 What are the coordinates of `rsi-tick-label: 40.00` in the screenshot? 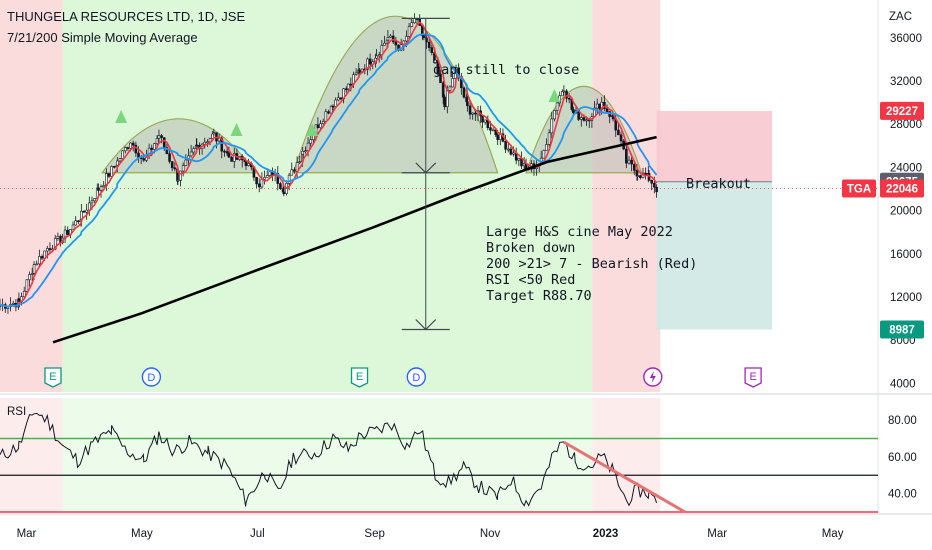 It's located at (902, 495).